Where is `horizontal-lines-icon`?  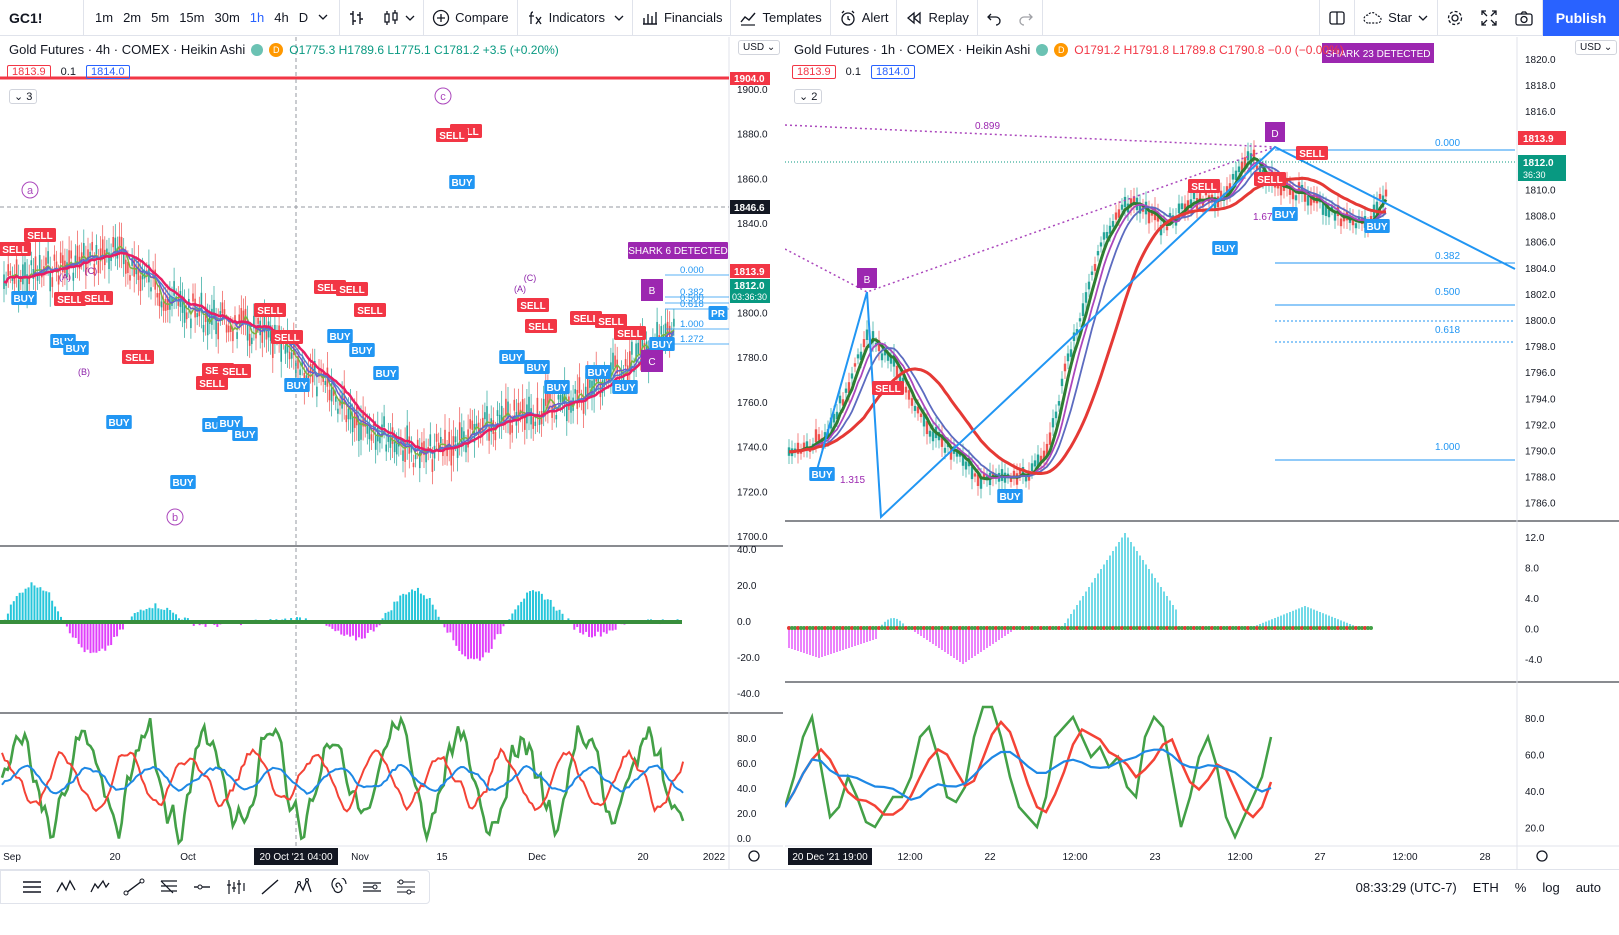 horizontal-lines-icon is located at coordinates (32, 887).